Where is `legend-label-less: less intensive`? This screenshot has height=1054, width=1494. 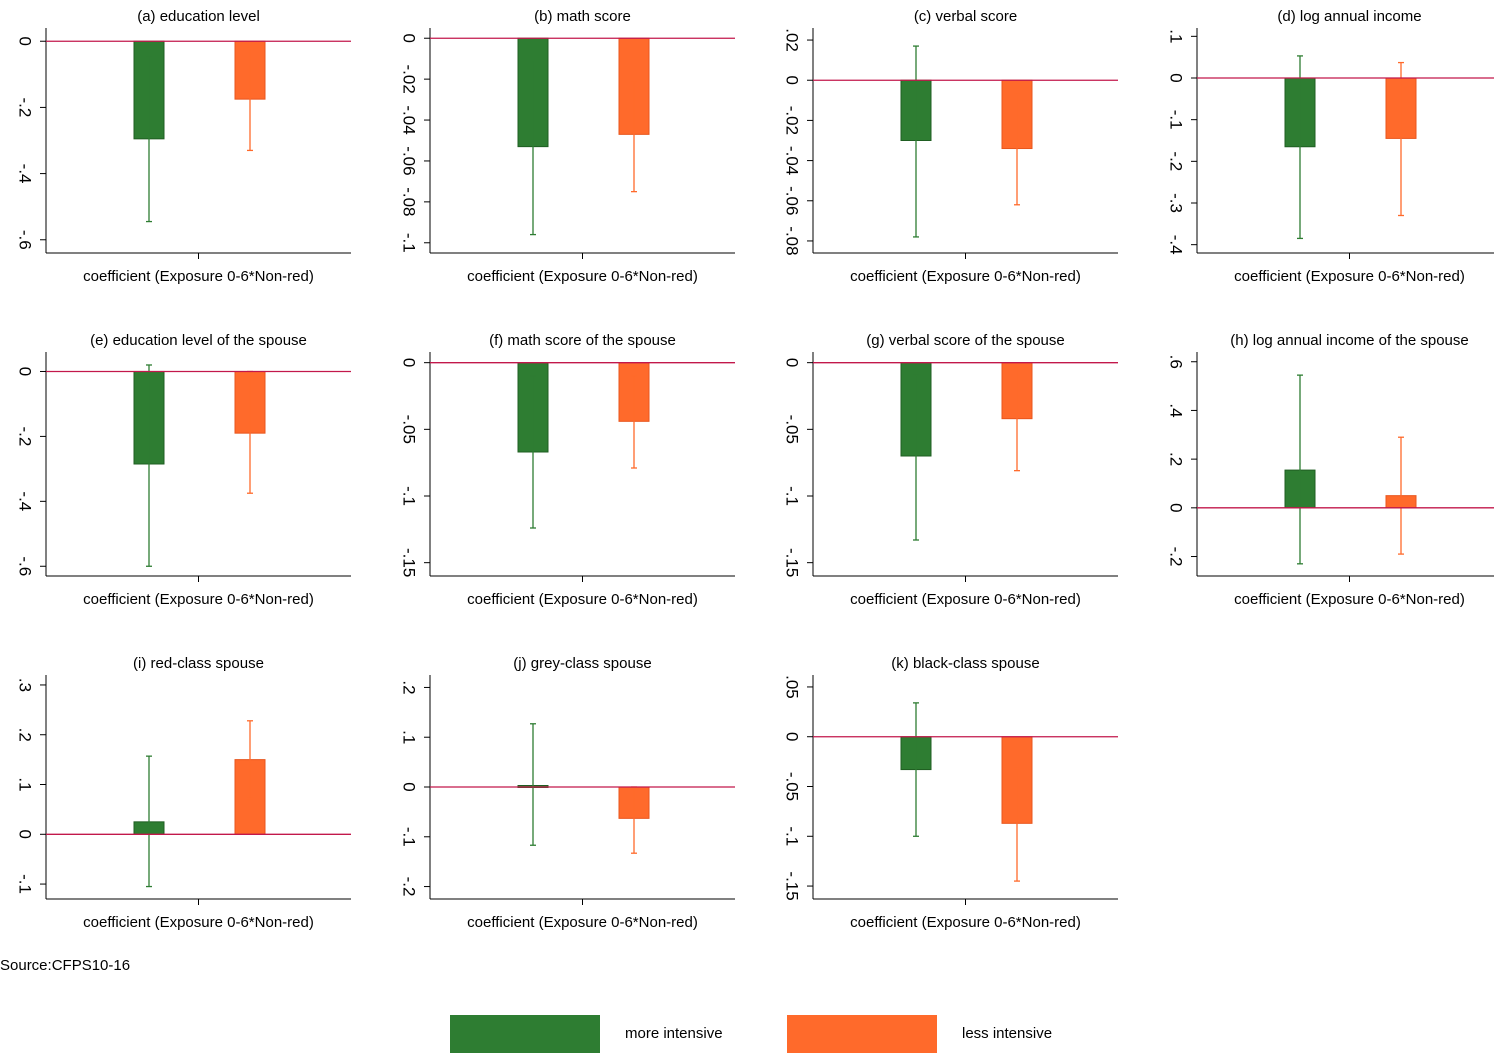
legend-label-less: less intensive is located at coordinates (1007, 1033).